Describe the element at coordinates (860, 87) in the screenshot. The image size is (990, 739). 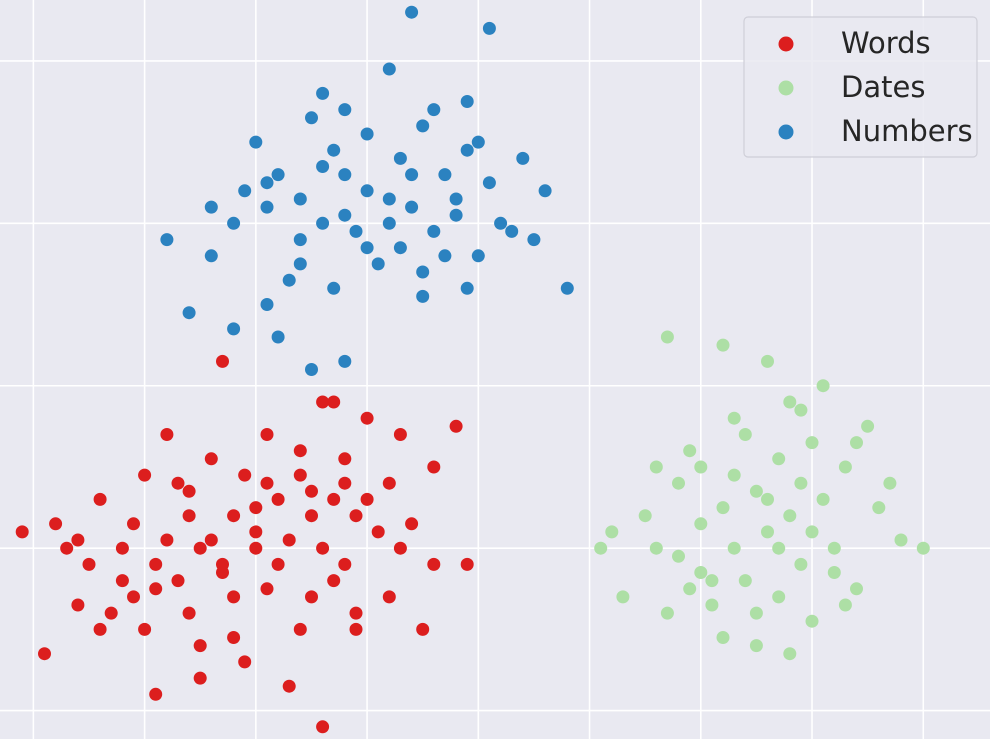
I see `legend-box` at that location.